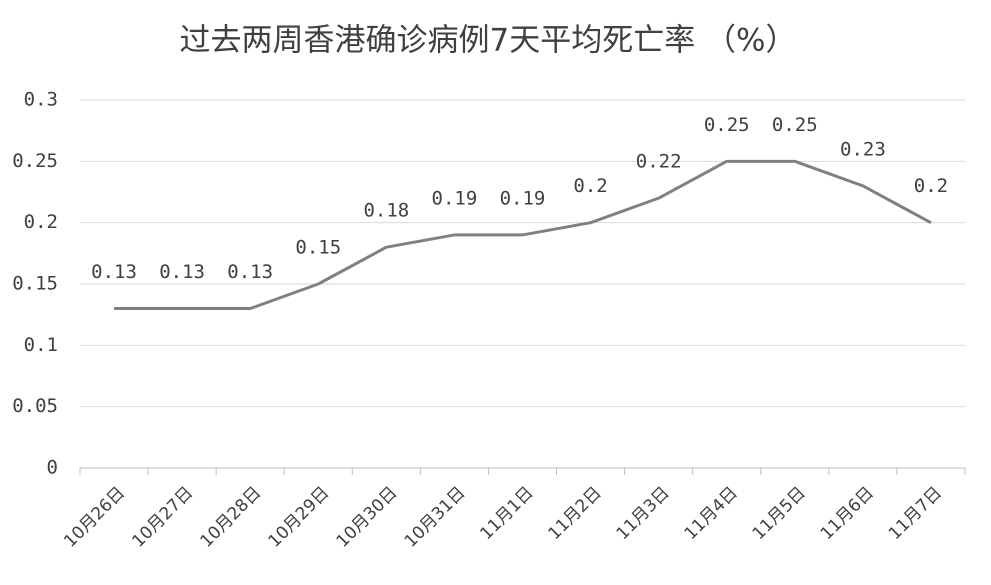  Describe the element at coordinates (386, 211) in the screenshot. I see `data-label: 0.18` at that location.